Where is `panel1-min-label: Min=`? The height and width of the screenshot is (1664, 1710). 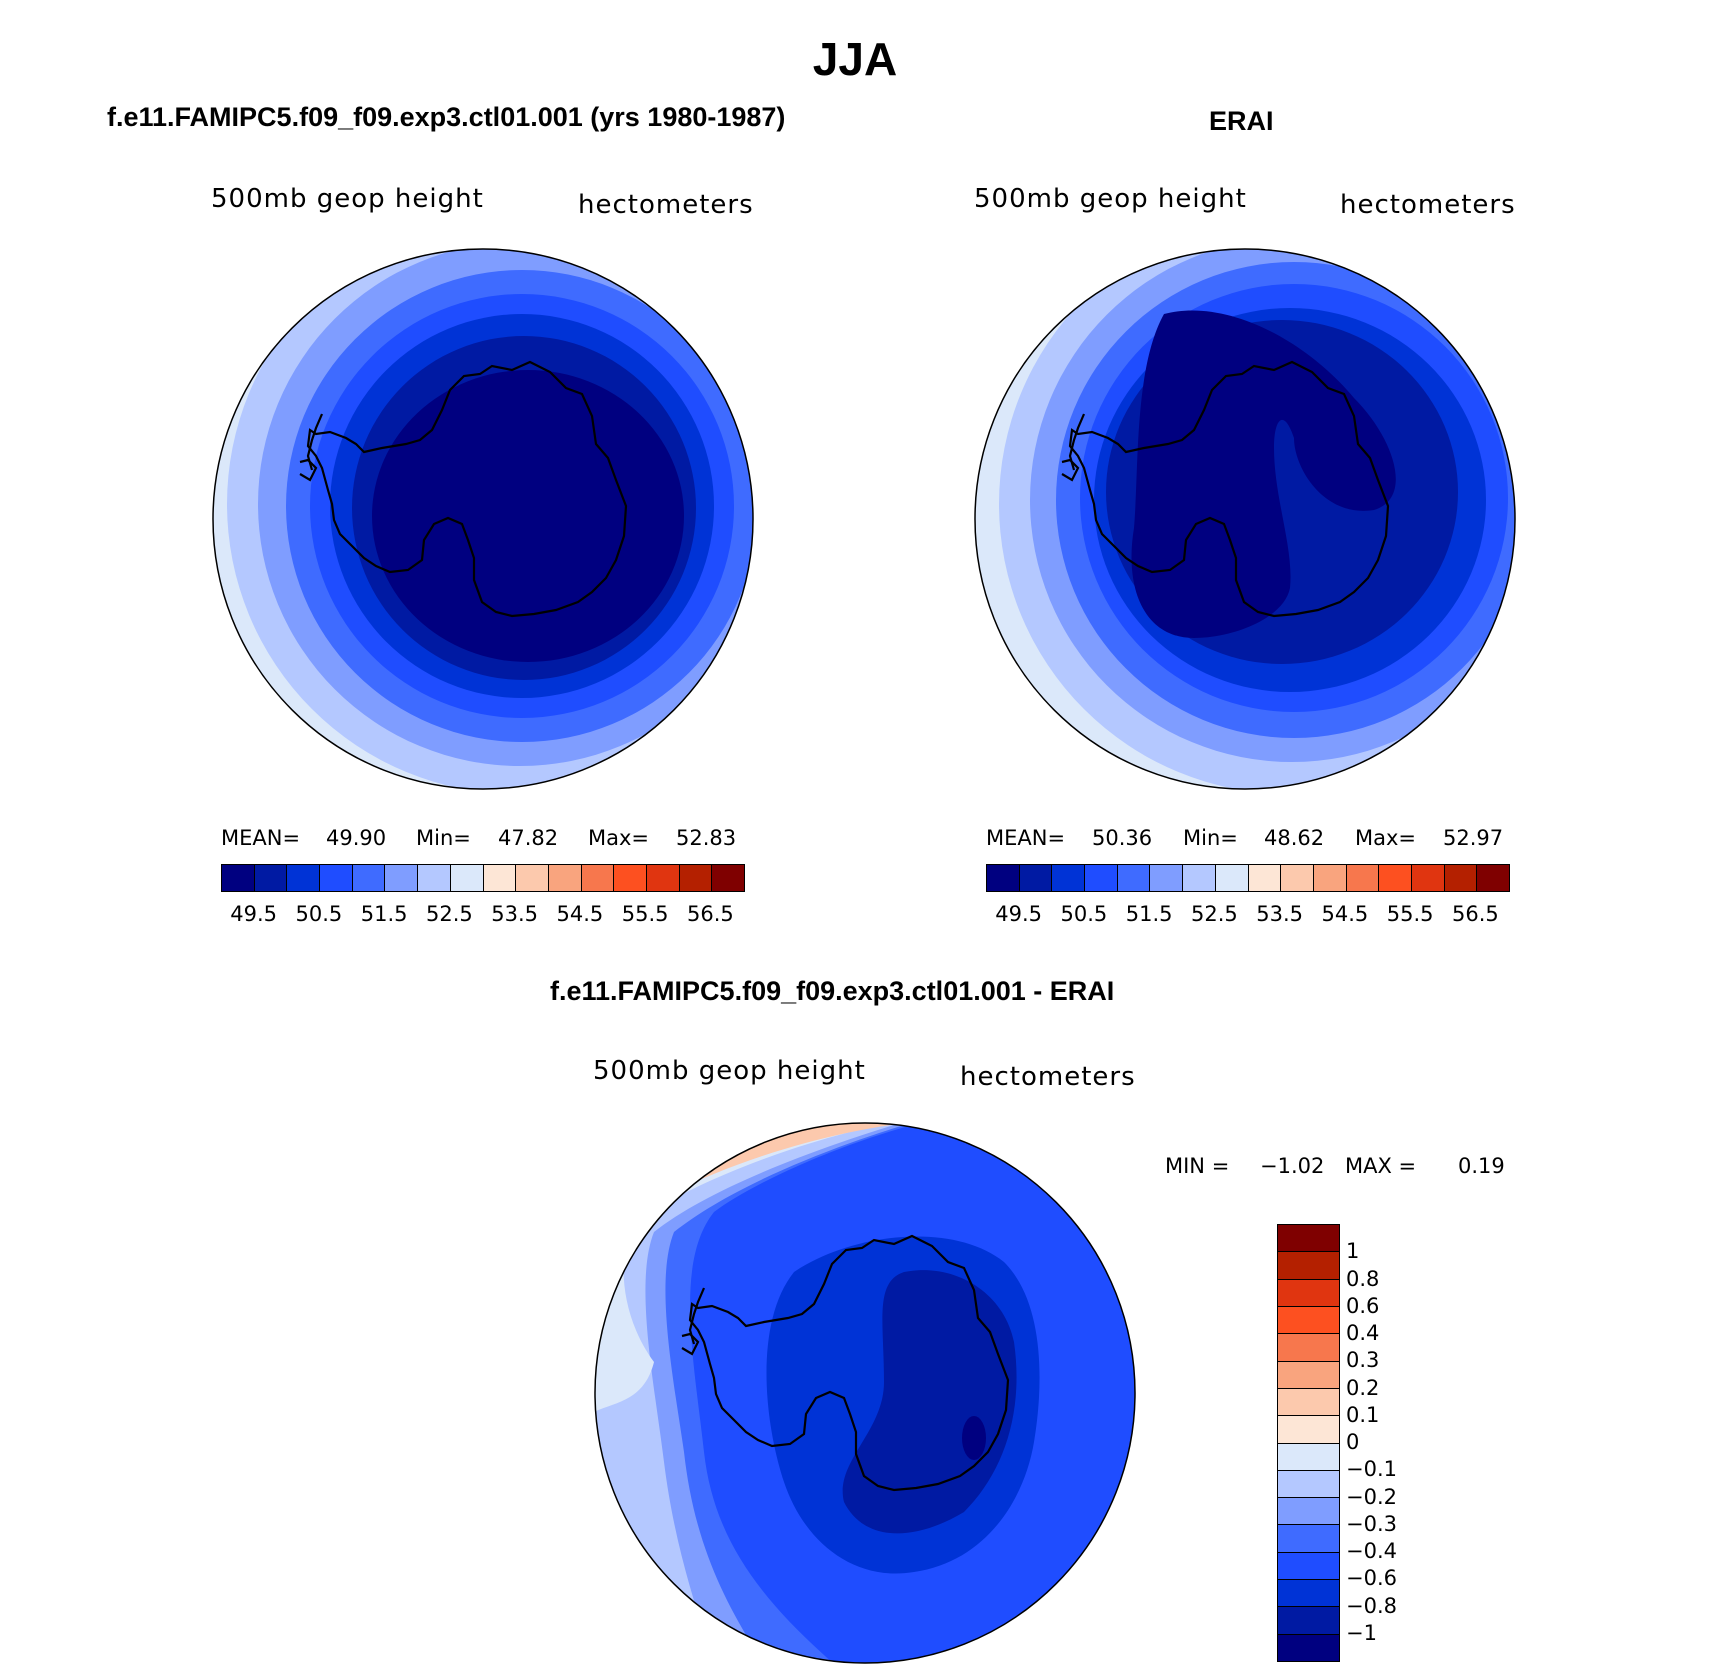 panel1-min-label: Min= is located at coordinates (443, 838).